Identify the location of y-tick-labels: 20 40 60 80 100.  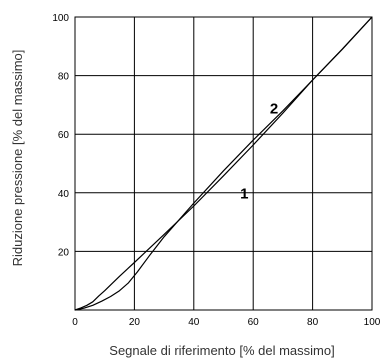
(60, 135).